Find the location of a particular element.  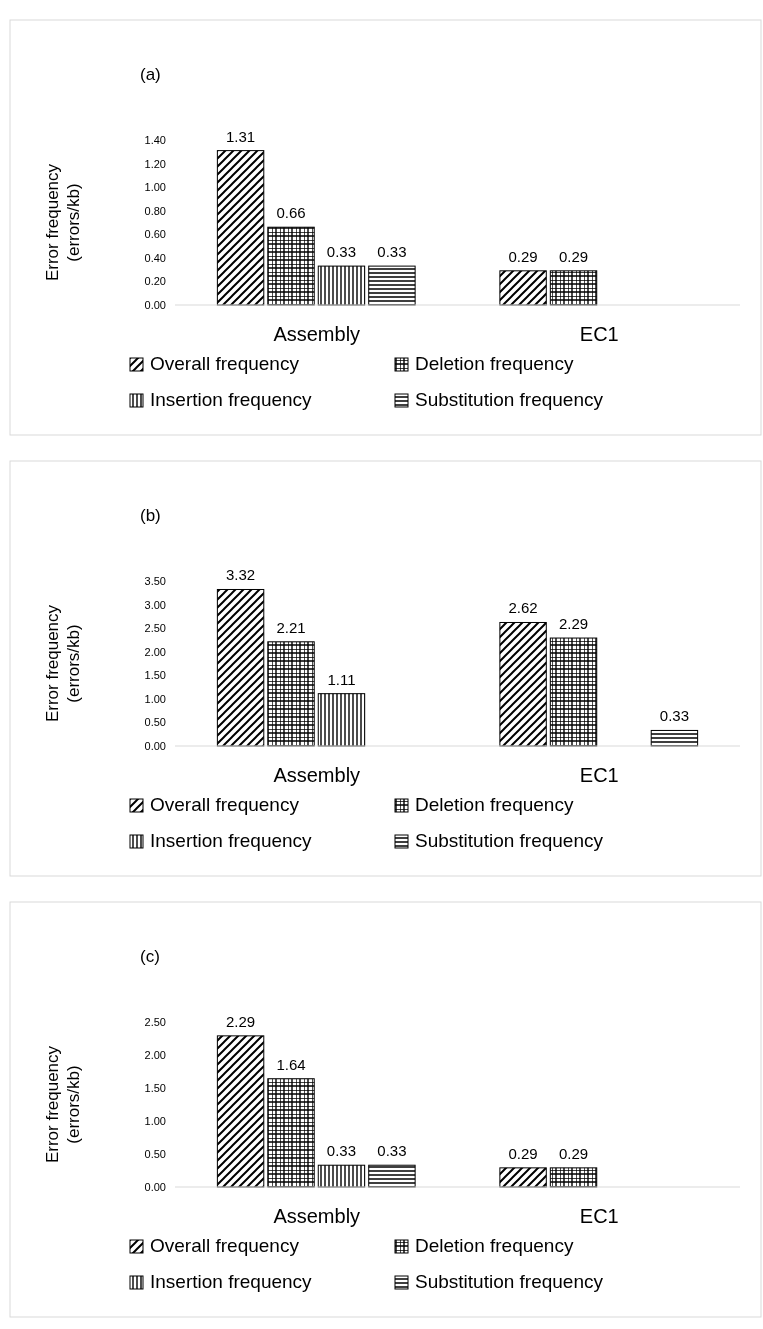

chart-title: (c) is located at coordinates (150, 956).